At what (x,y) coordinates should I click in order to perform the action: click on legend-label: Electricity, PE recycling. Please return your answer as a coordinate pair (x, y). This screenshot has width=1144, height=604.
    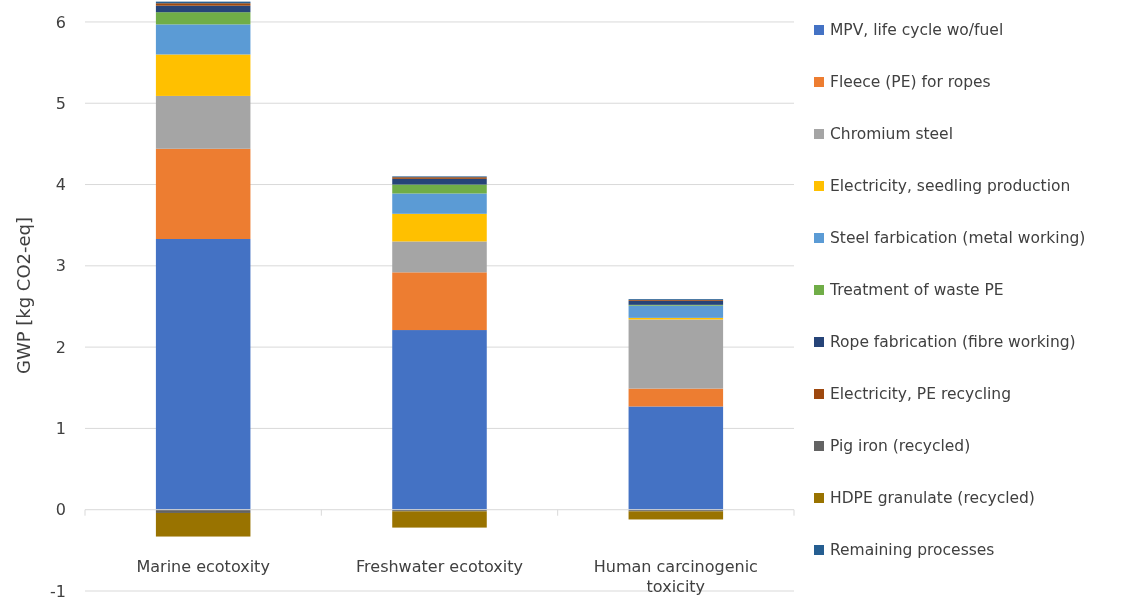
    Looking at the image, I should click on (920, 394).